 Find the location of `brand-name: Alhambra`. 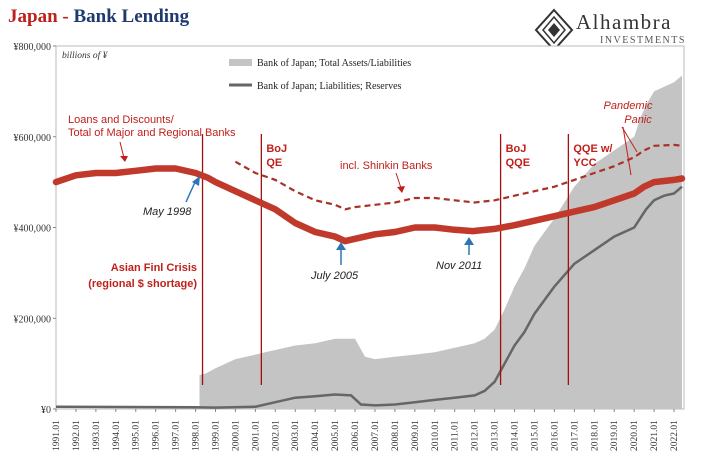

brand-name: Alhambra is located at coordinates (624, 22).